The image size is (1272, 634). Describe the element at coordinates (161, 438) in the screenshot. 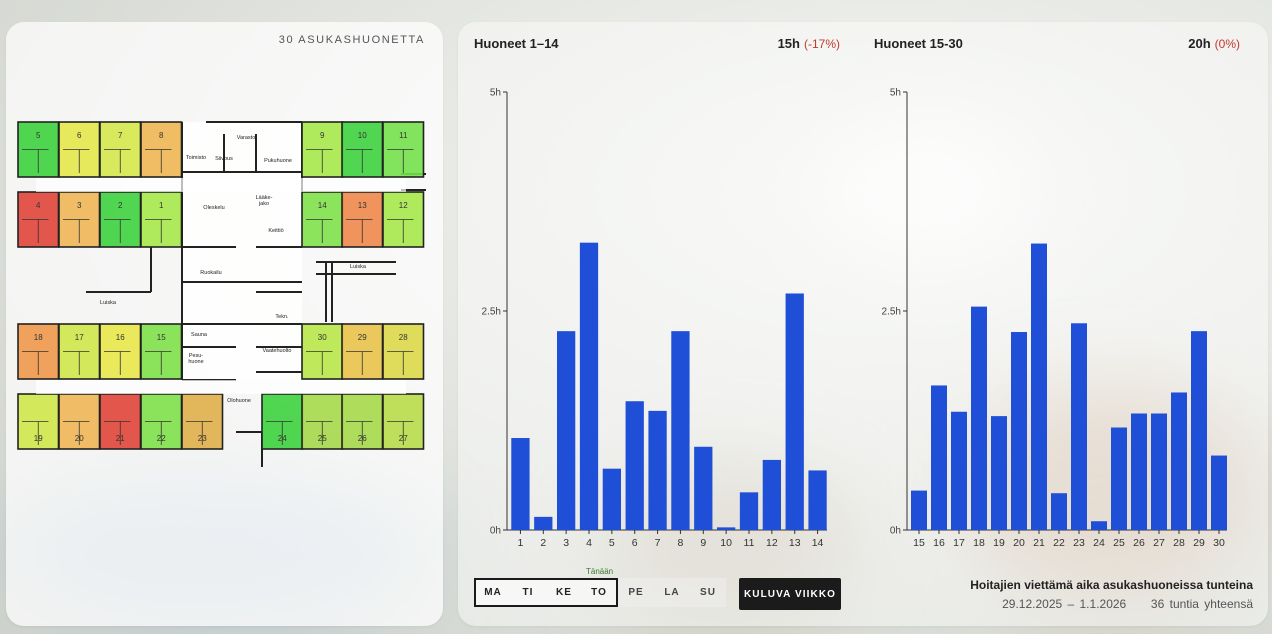

I see `svg-text: 22` at that location.